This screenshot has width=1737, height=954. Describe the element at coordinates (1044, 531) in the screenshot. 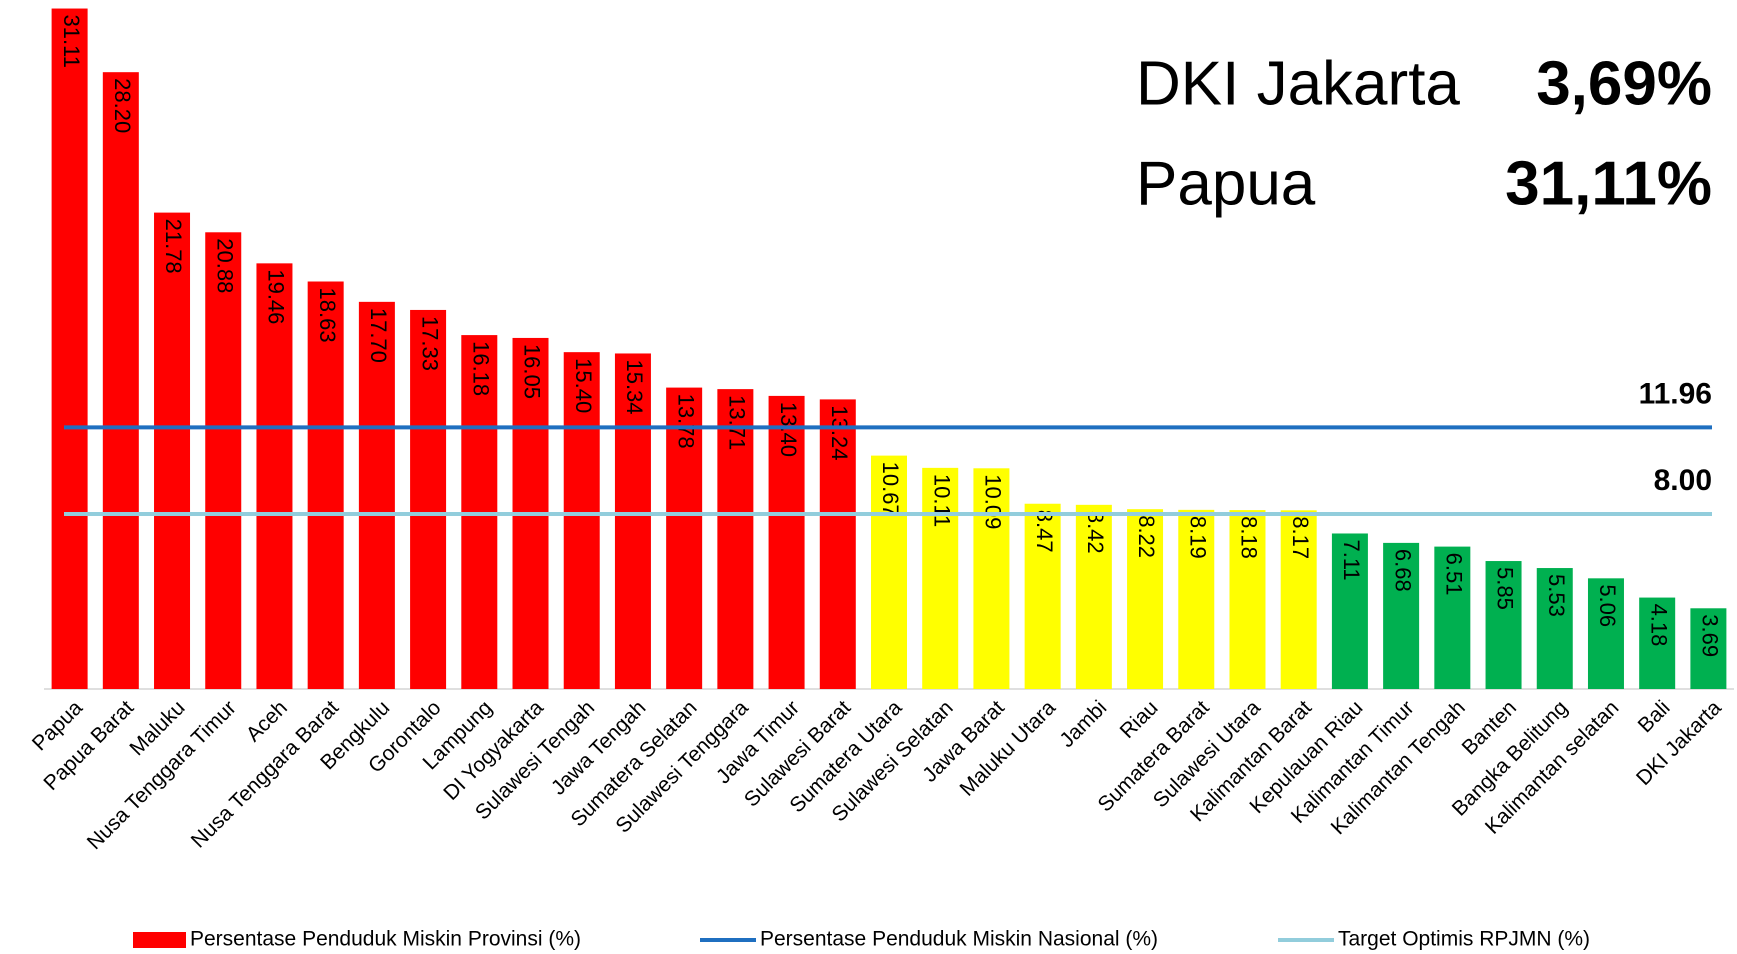

I see `value-label: 8.47` at that location.